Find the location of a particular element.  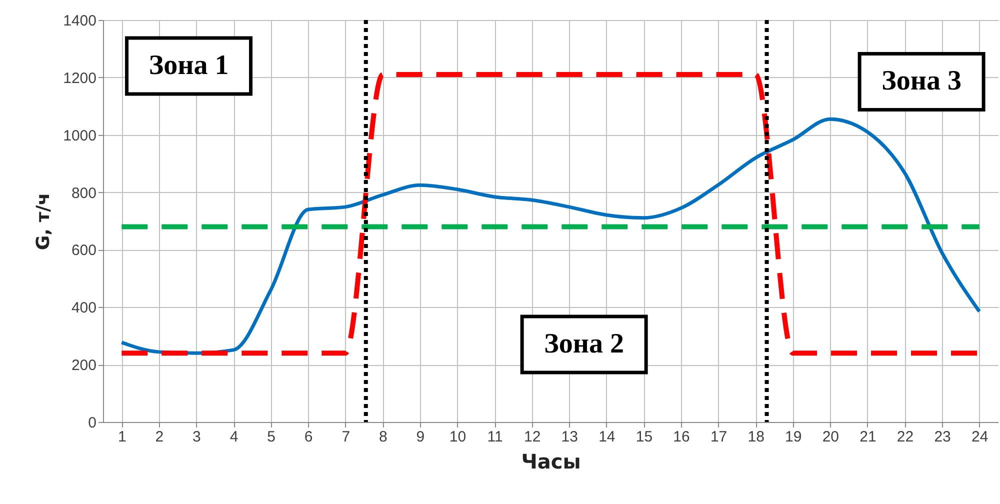

x-tick-label: 16 is located at coordinates (681, 437).